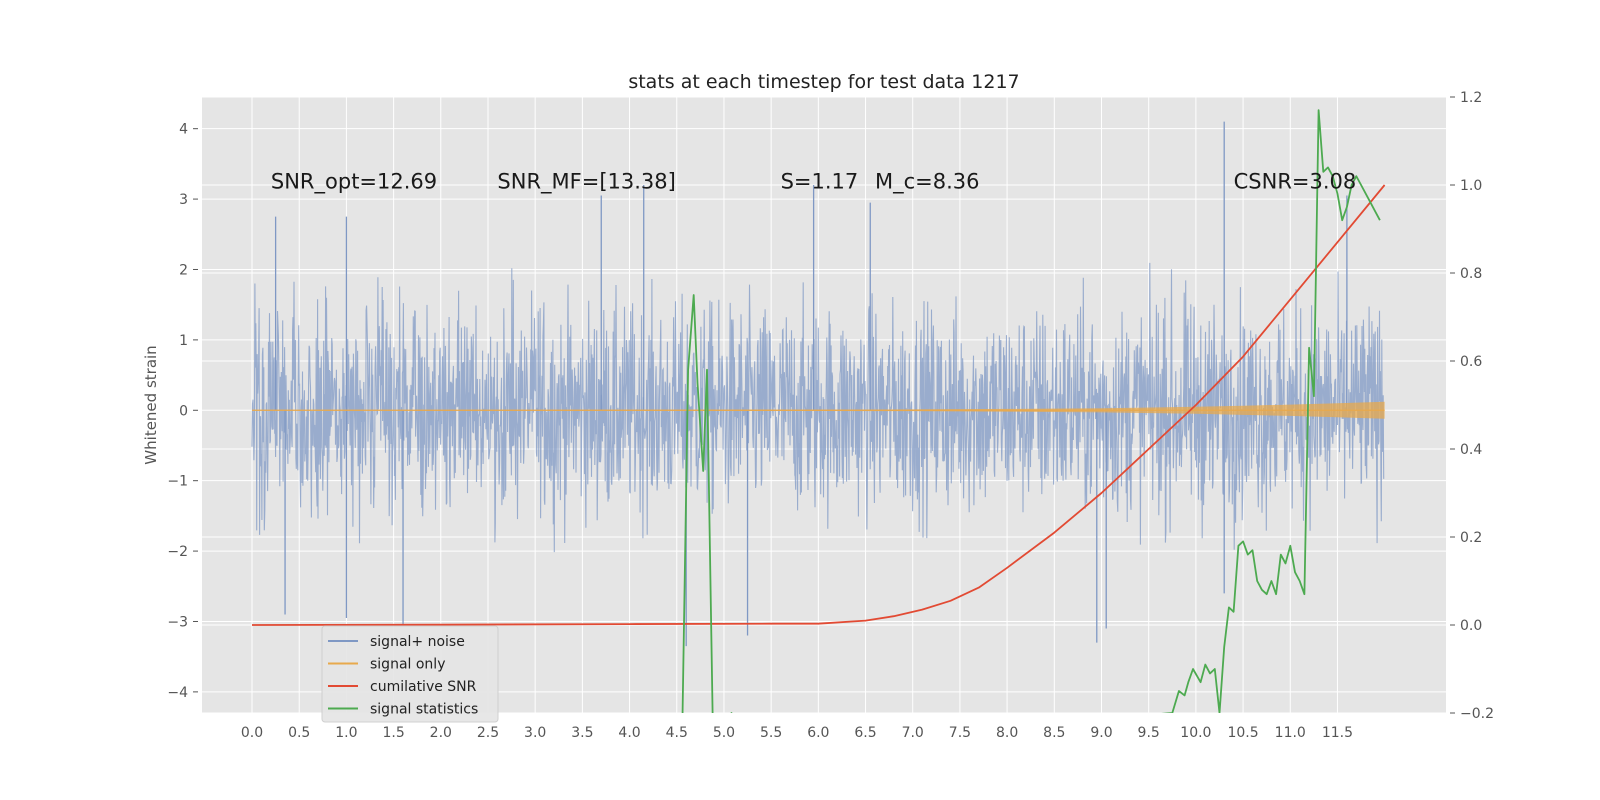 The height and width of the screenshot is (800, 1600). Describe the element at coordinates (423, 687) in the screenshot. I see `legend-label: cumilative SNR` at that location.